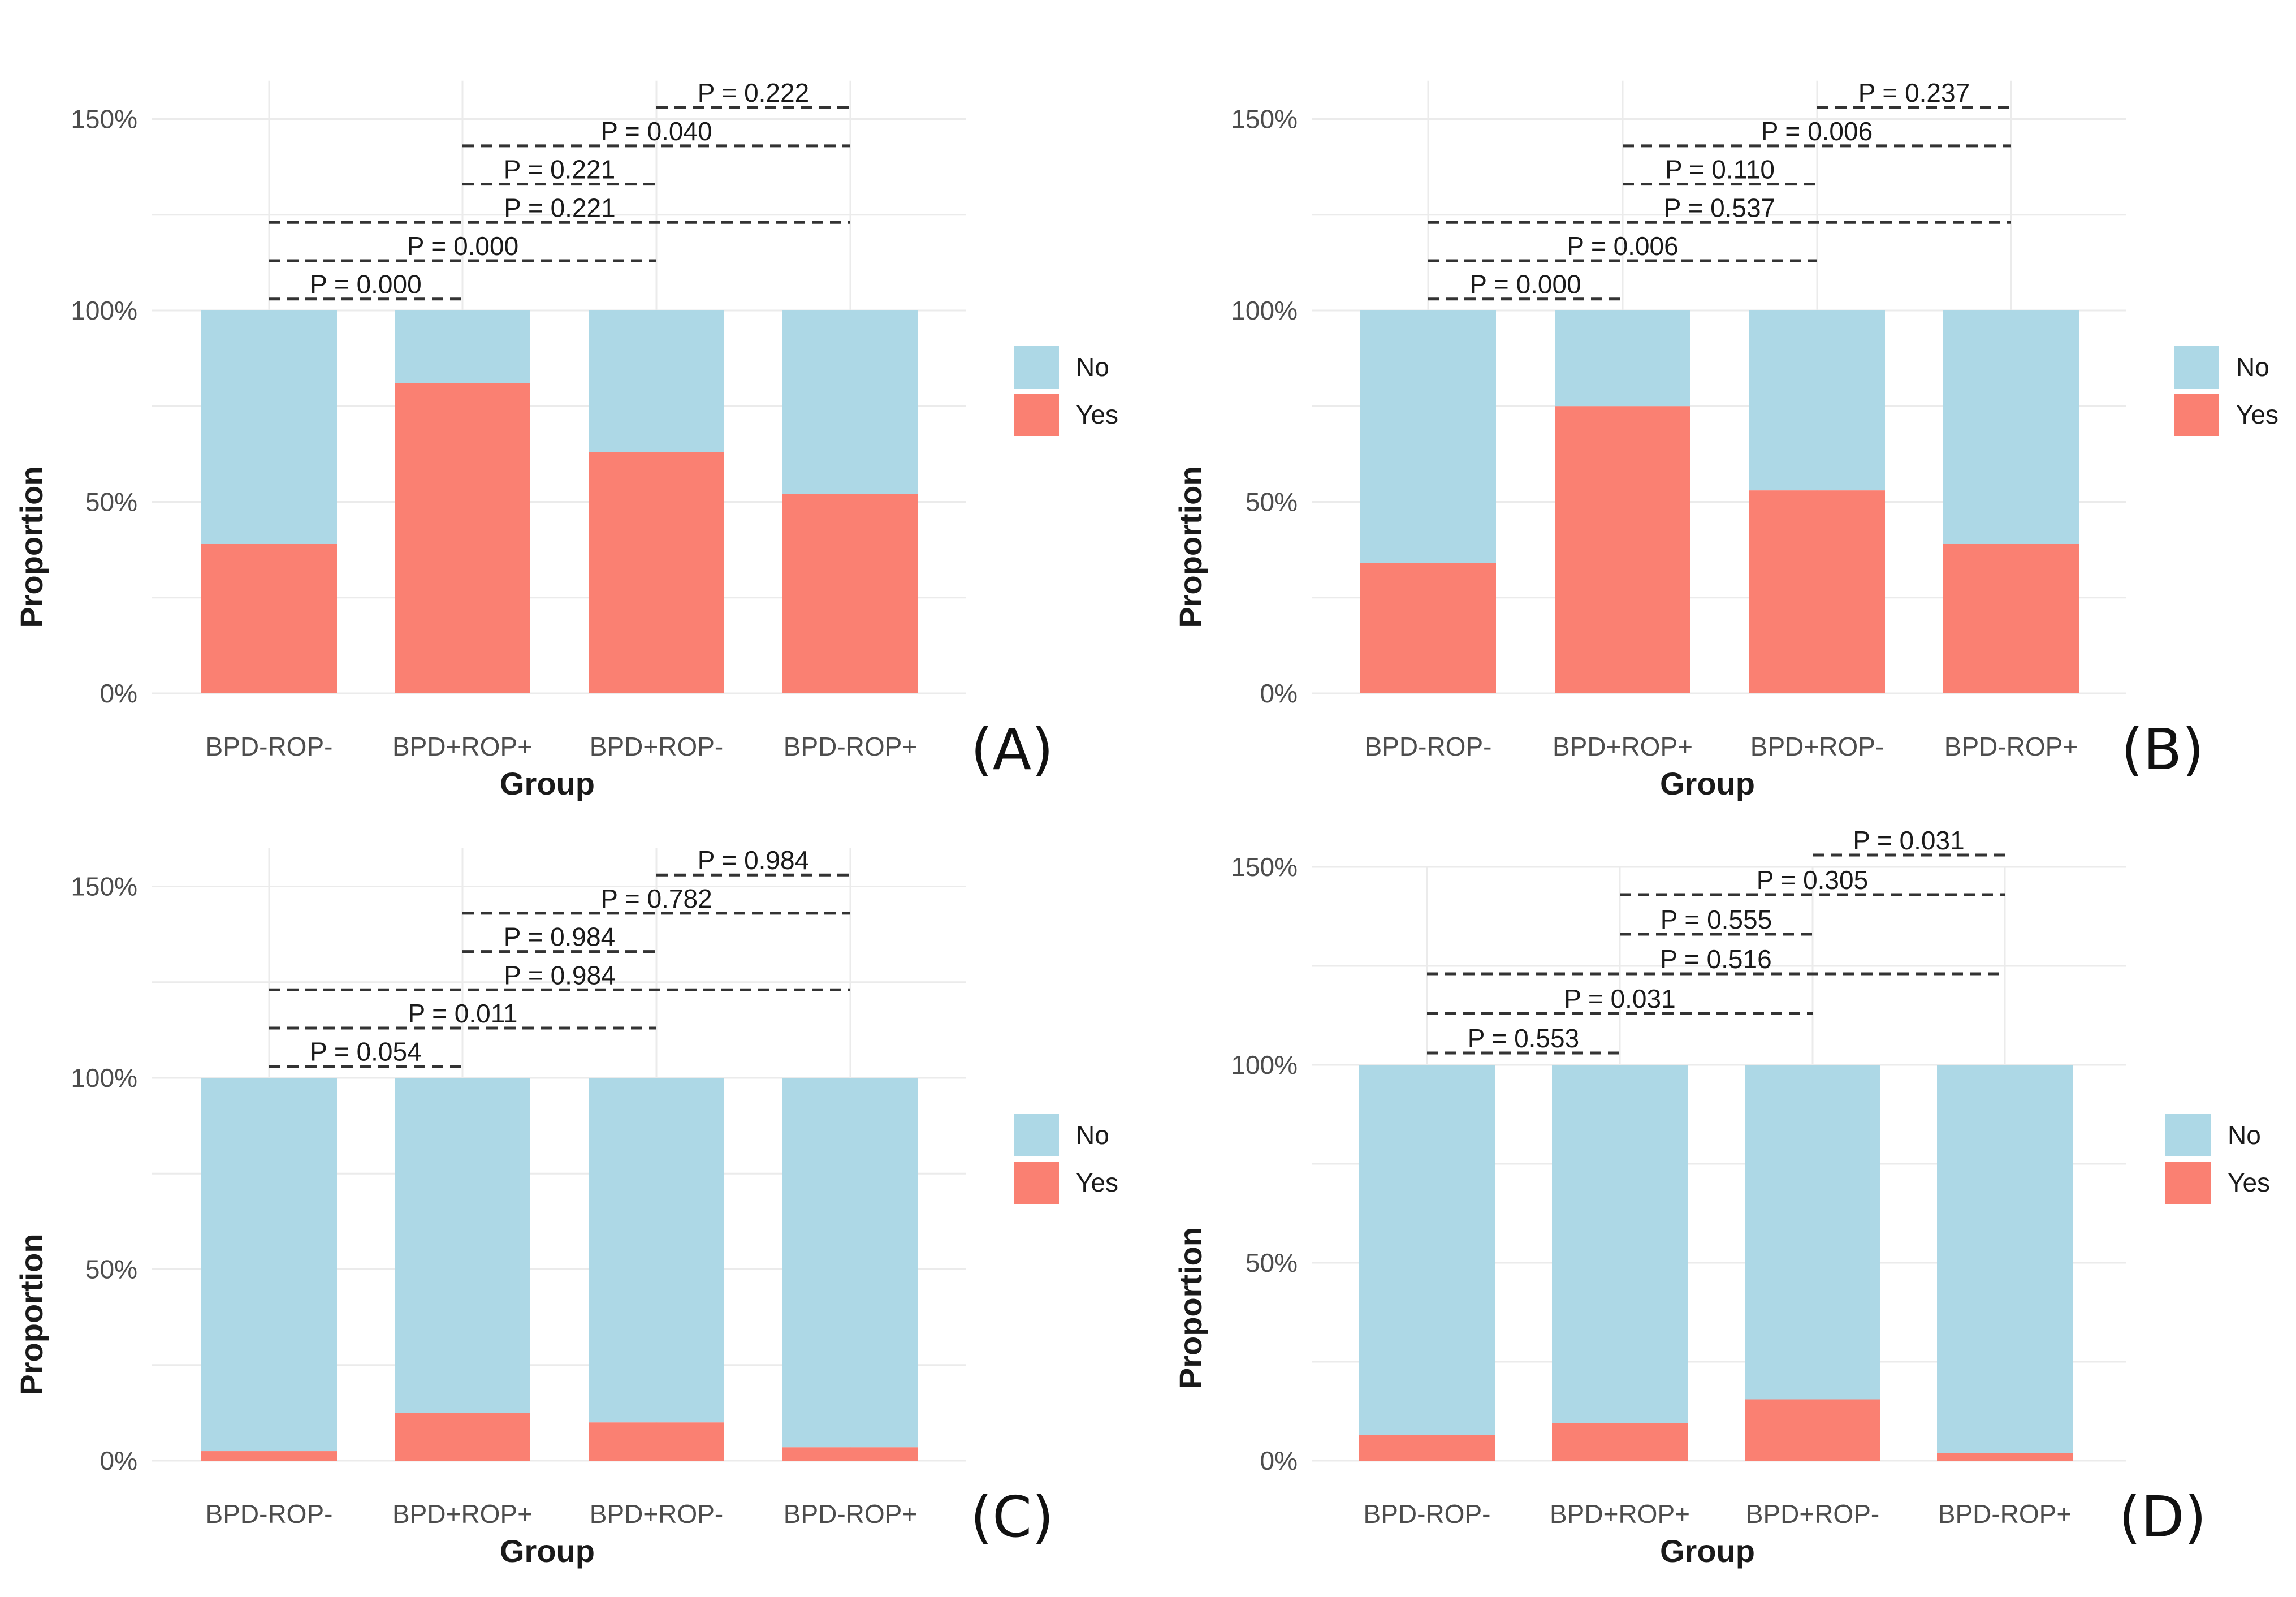 The width and height of the screenshot is (2296, 1597). Describe the element at coordinates (1717, 919) in the screenshot. I see `p-value-label: P = 0.555` at that location.